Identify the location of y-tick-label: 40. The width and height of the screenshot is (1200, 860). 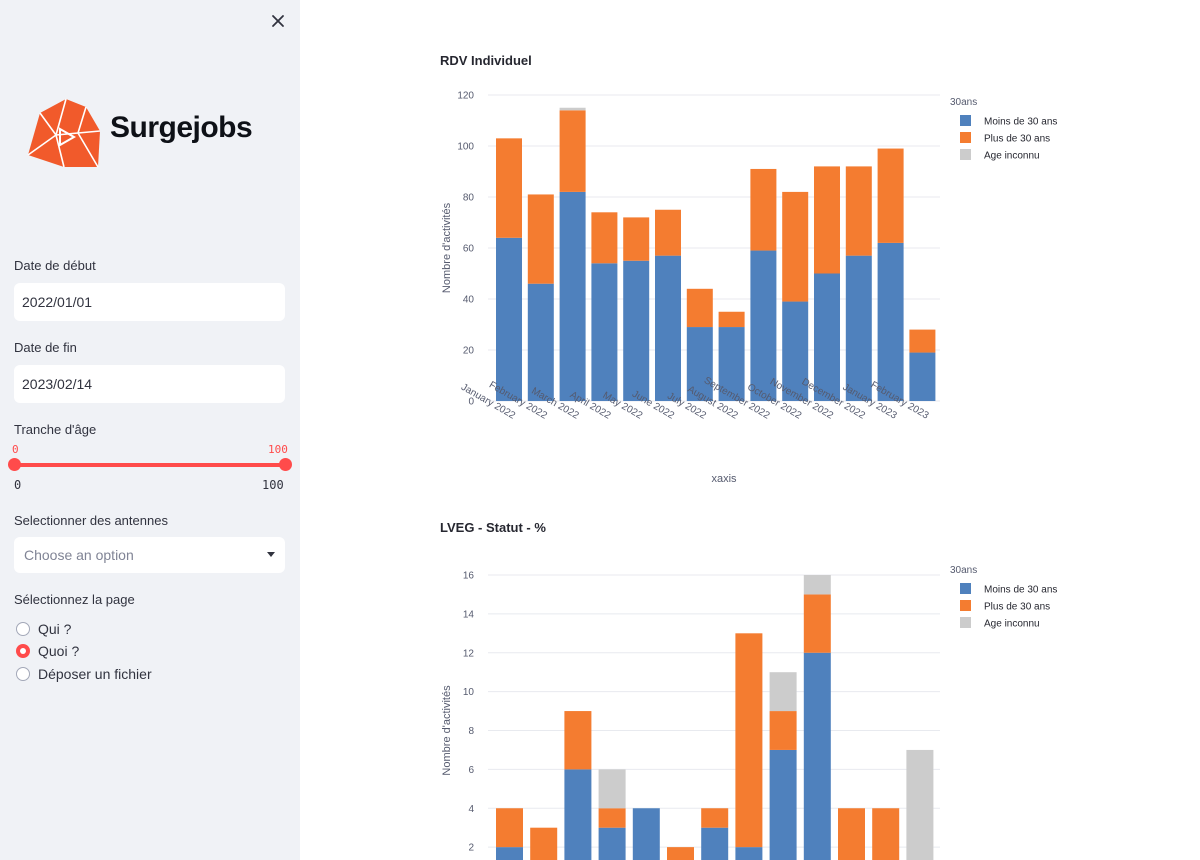
(469, 300).